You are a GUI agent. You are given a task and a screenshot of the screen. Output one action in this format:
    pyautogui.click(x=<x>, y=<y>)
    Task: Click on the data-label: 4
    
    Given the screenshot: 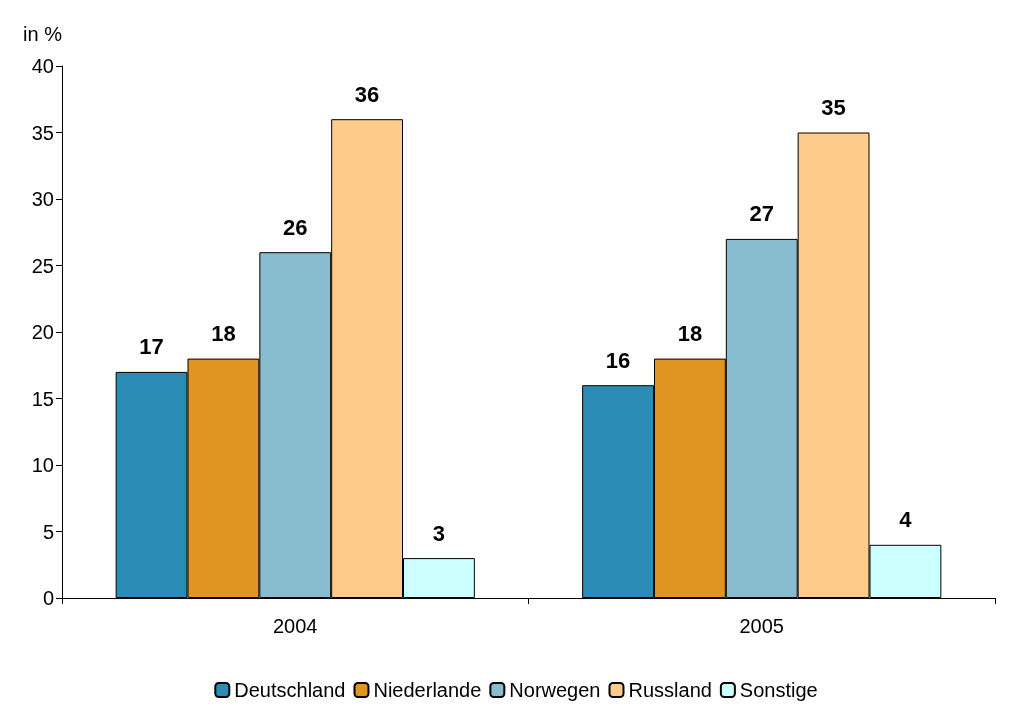 What is the action you would take?
    pyautogui.click(x=906, y=520)
    